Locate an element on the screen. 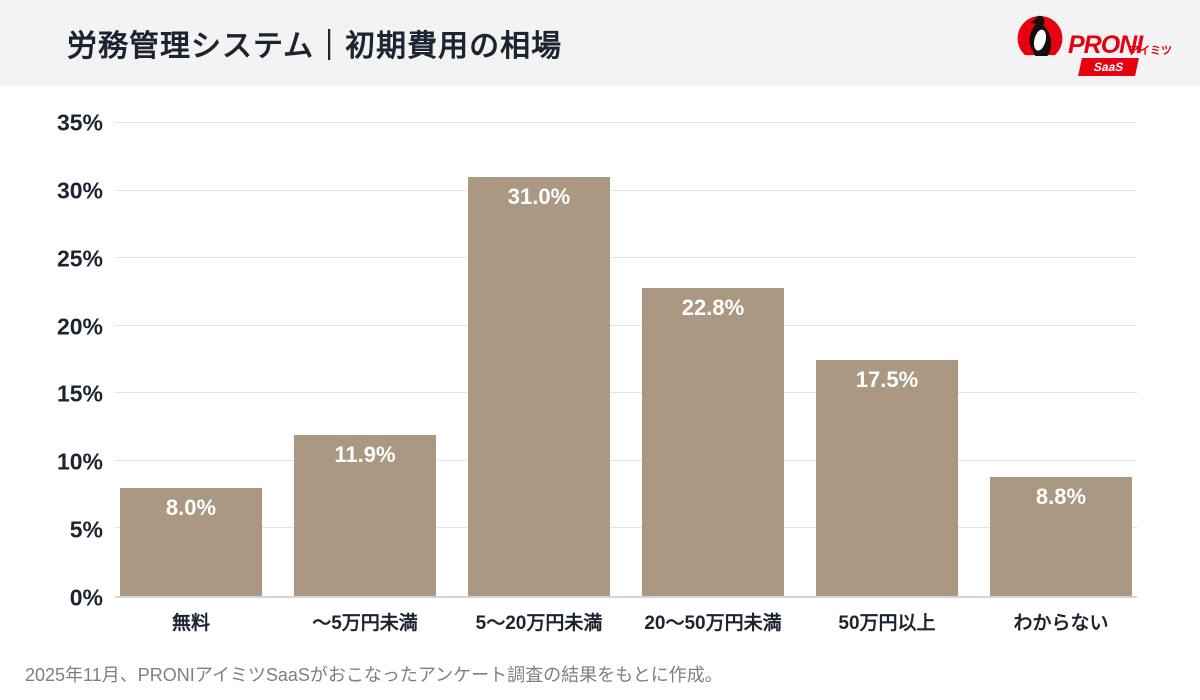 This screenshot has height=700, width=1200. bar: 8.8% is located at coordinates (1061, 536).